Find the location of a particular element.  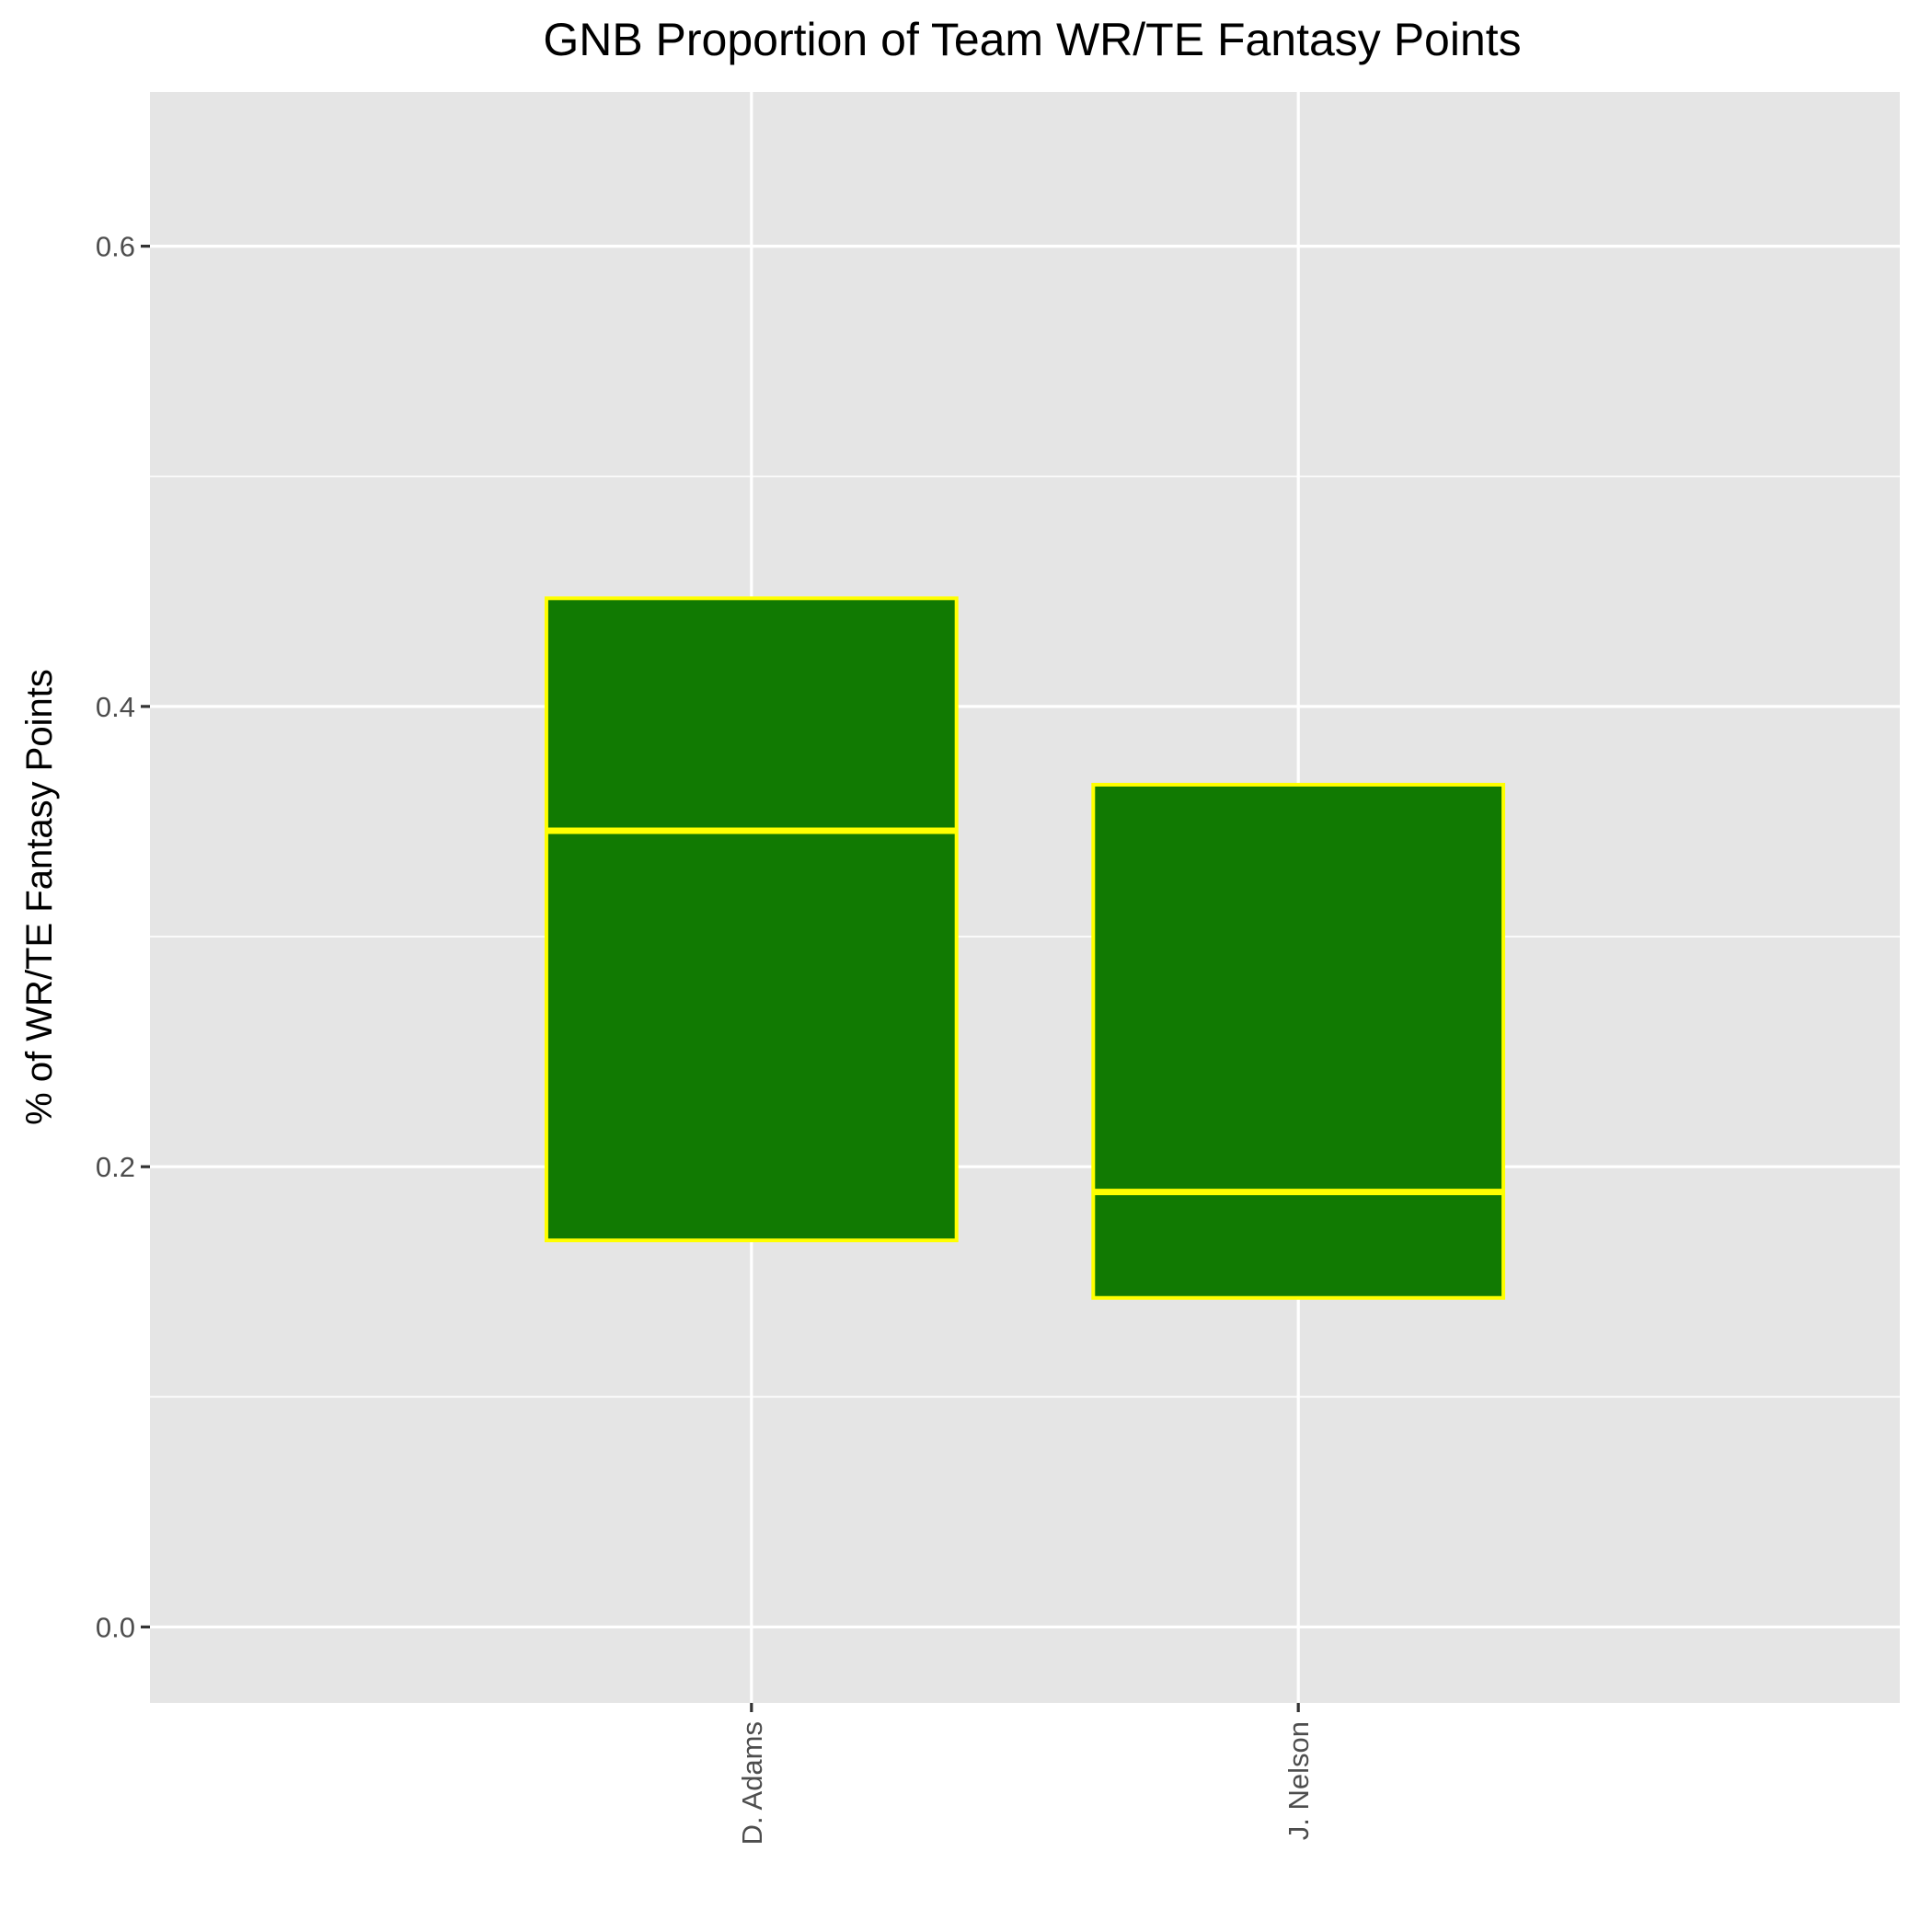

x-axis: D. Adams J. Nelson is located at coordinates (1025, 1774).